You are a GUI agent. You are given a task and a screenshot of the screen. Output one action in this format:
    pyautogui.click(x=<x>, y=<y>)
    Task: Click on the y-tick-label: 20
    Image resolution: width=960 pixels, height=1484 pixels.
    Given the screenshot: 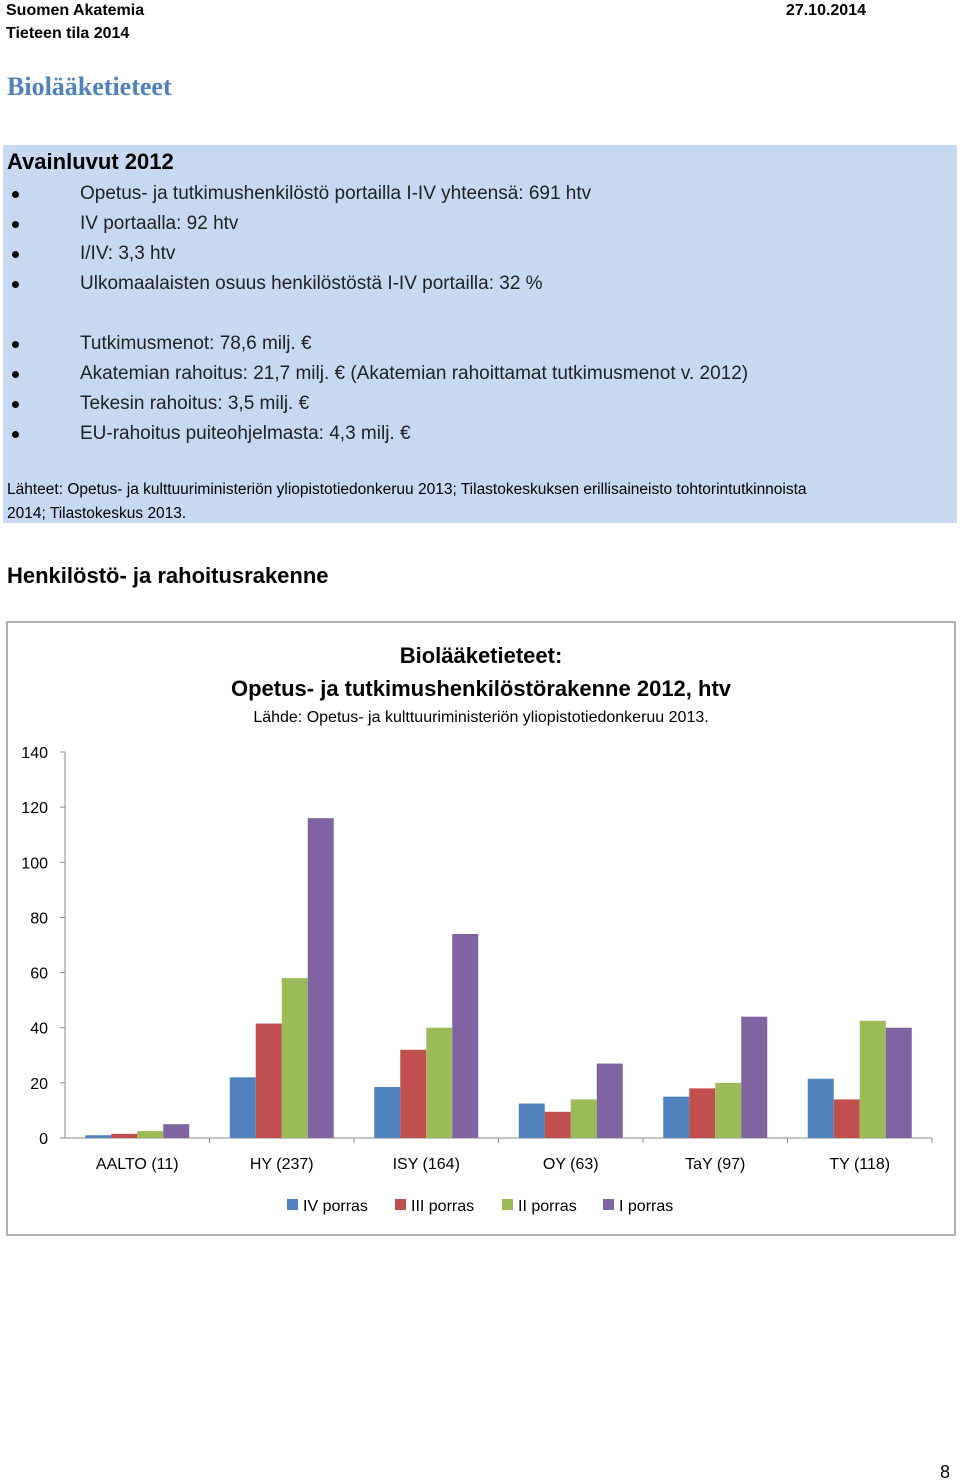 What is the action you would take?
    pyautogui.click(x=39, y=1084)
    